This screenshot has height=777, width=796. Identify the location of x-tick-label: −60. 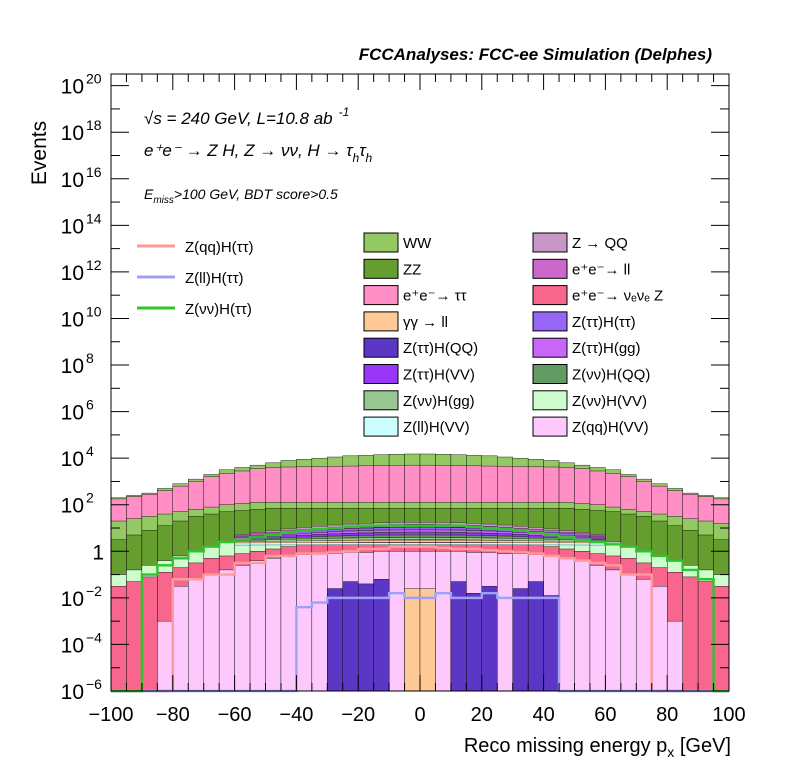
(235, 715).